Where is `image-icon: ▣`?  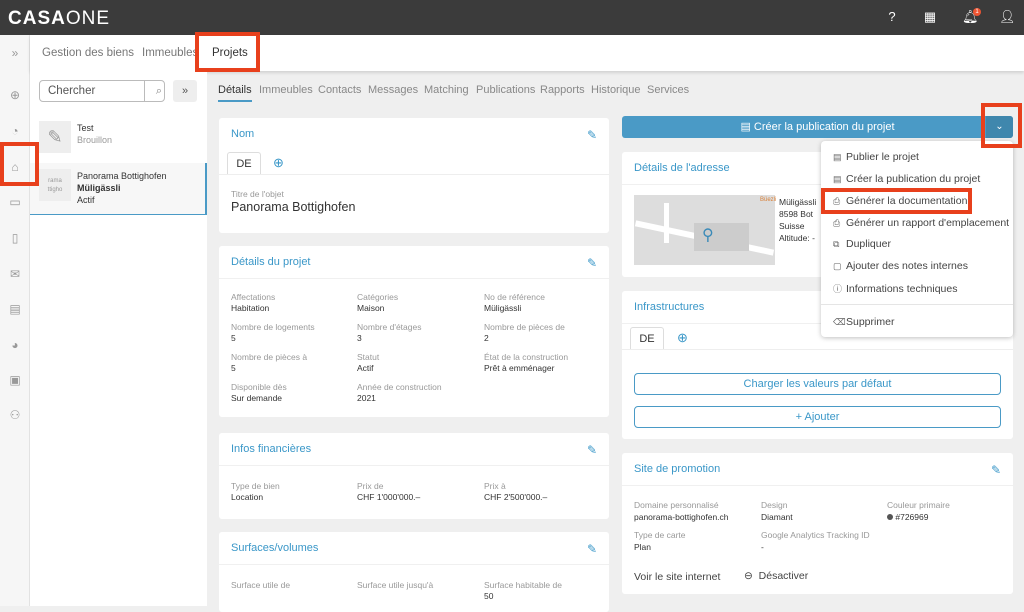 image-icon: ▣ is located at coordinates (15, 380).